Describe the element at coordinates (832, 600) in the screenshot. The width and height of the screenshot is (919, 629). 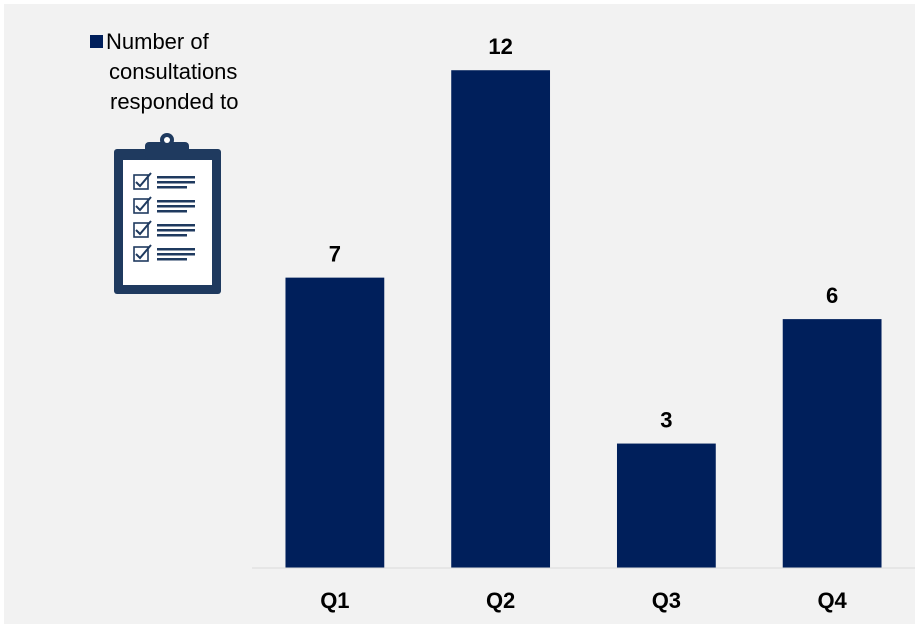
I see `tick-label-q4: Q4` at that location.